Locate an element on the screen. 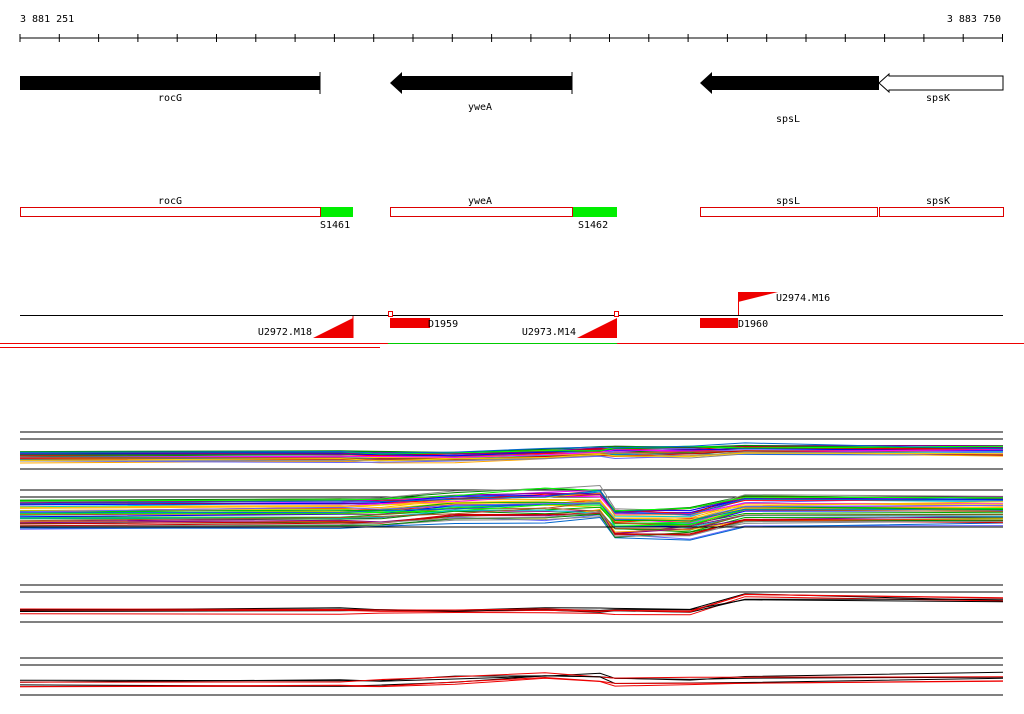 The height and width of the screenshot is (714, 1024). annotation-label: spsK is located at coordinates (938, 201).